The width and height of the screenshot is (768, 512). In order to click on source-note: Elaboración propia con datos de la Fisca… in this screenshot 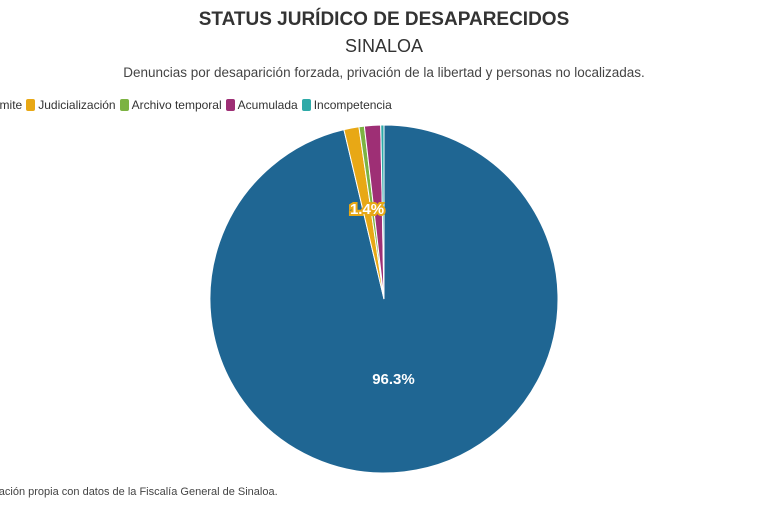, I will do `click(139, 492)`.